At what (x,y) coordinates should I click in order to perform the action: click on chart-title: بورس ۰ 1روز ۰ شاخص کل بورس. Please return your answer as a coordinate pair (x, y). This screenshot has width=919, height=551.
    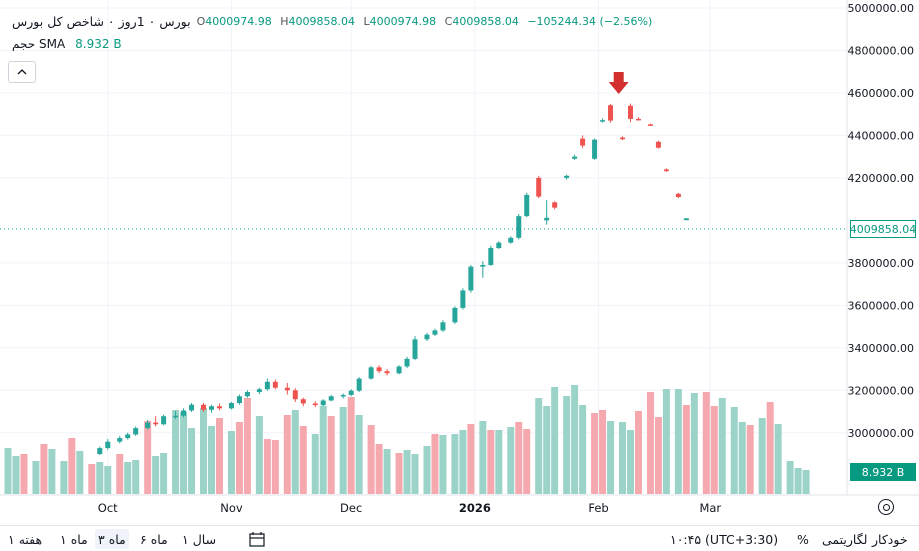
    Looking at the image, I should click on (101, 21).